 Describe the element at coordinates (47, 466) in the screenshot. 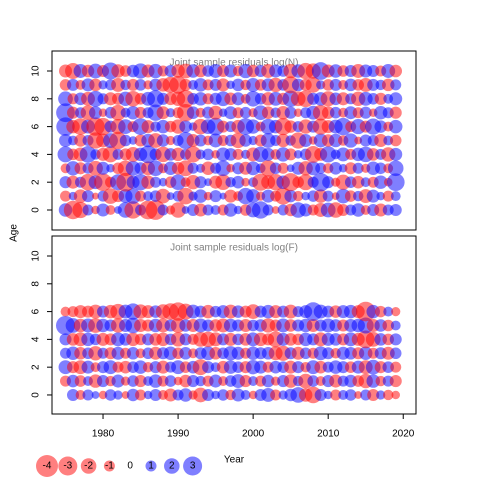

I see `legend-label: -4` at that location.